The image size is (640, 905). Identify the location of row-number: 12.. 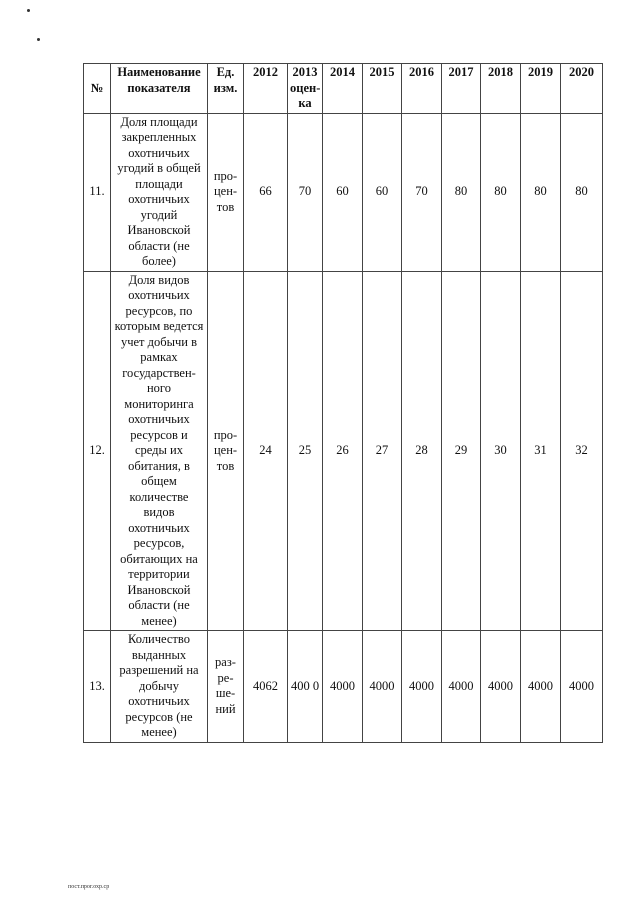
(97, 450).